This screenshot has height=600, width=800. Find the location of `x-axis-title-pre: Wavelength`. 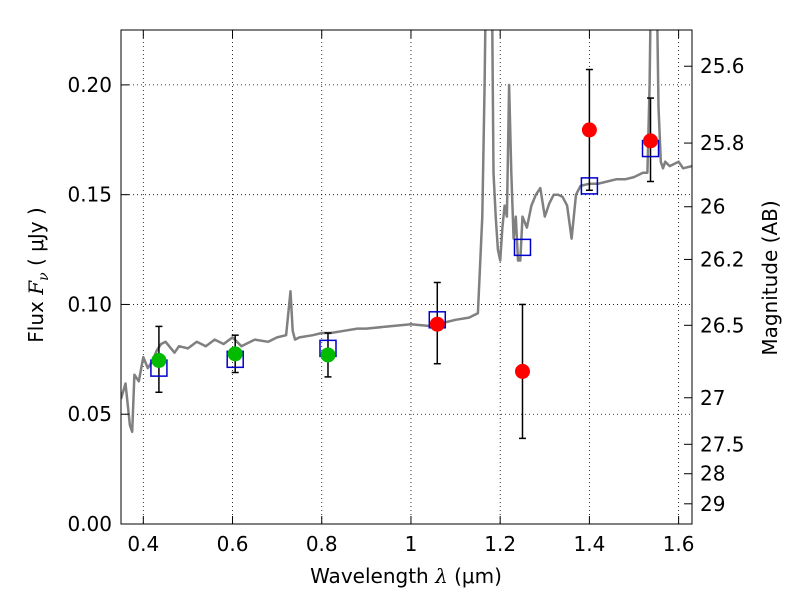

x-axis-title-pre: Wavelength is located at coordinates (372, 576).